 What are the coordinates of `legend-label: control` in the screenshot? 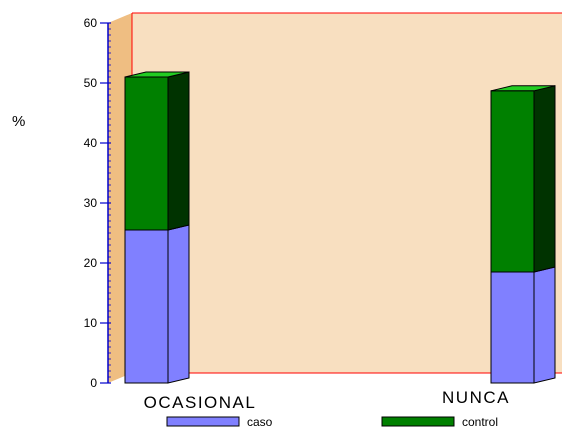 It's located at (480, 422).